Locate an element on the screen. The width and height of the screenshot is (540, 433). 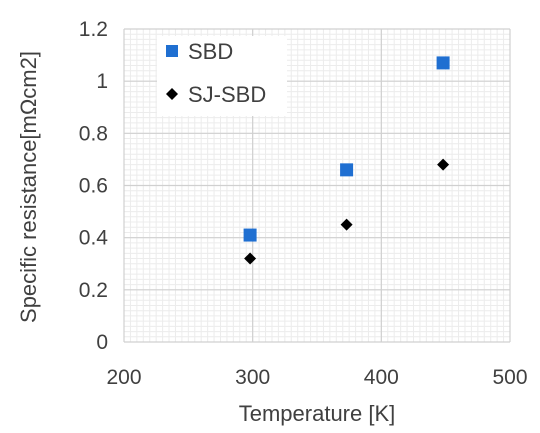
x-tick-label: 300 is located at coordinates (252, 377).